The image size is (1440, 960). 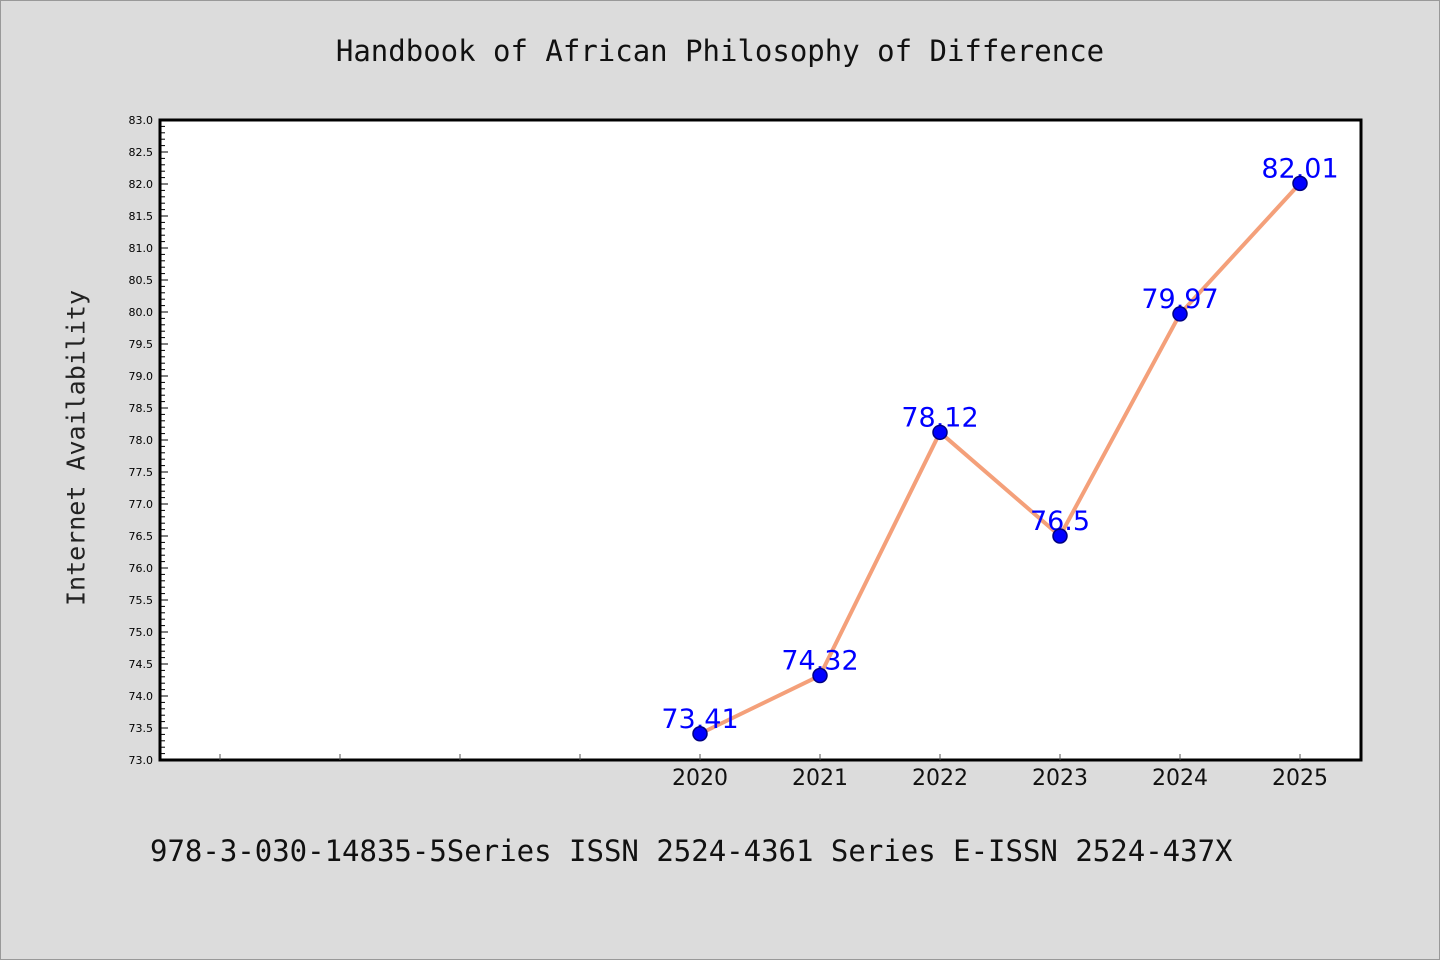 I want to click on y-tick-label: 83.0, so click(x=141, y=120).